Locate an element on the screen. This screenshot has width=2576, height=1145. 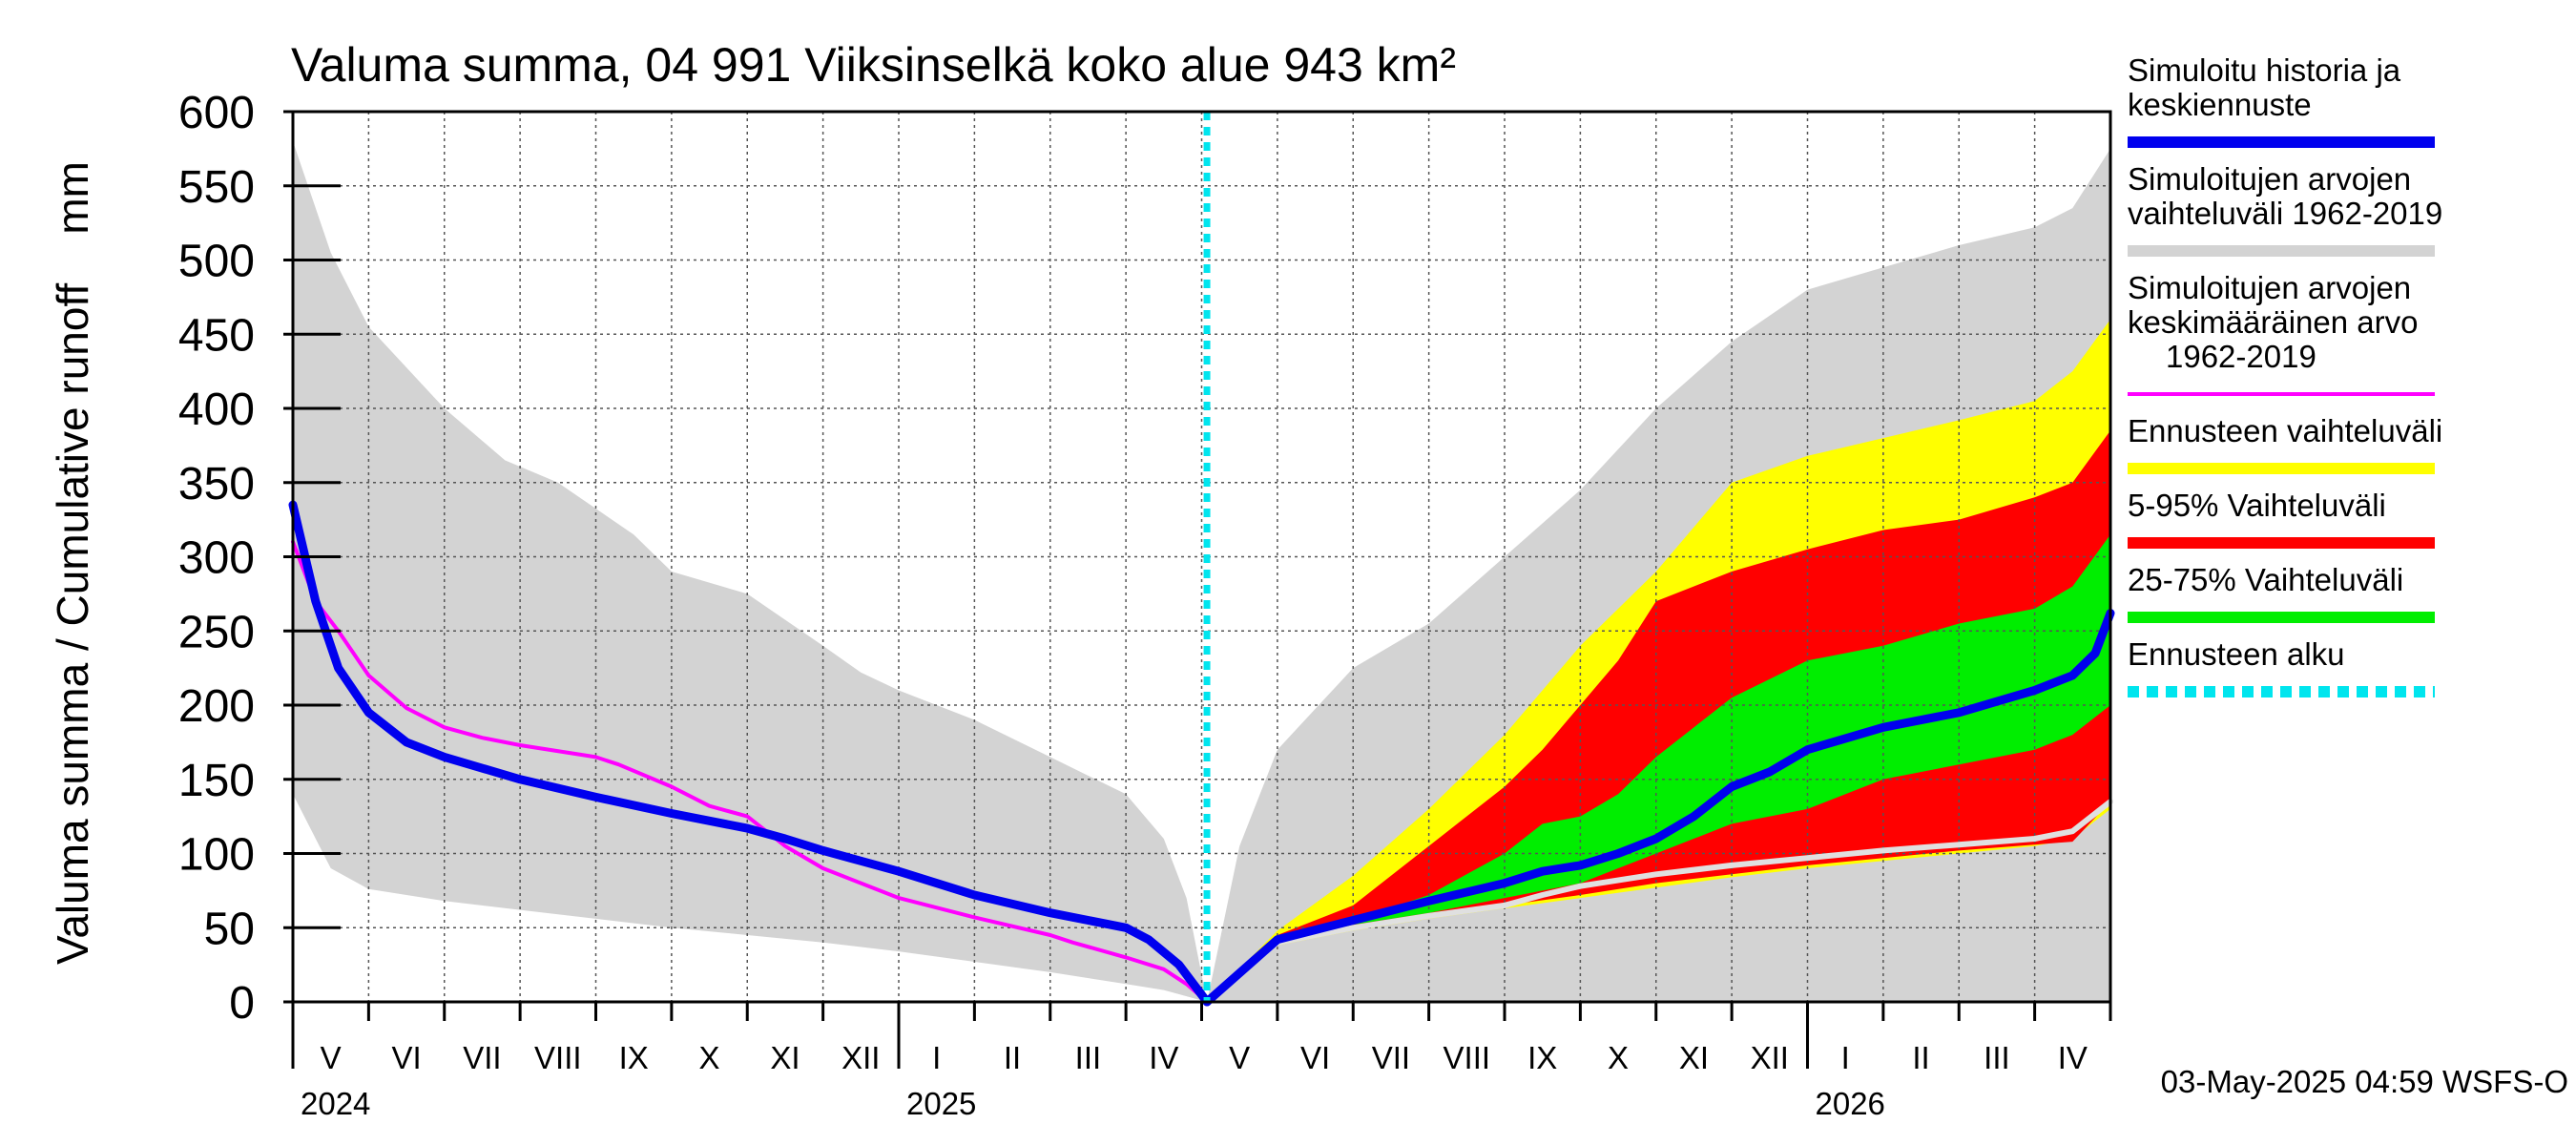
y-tick-label: 250 is located at coordinates (216, 632).